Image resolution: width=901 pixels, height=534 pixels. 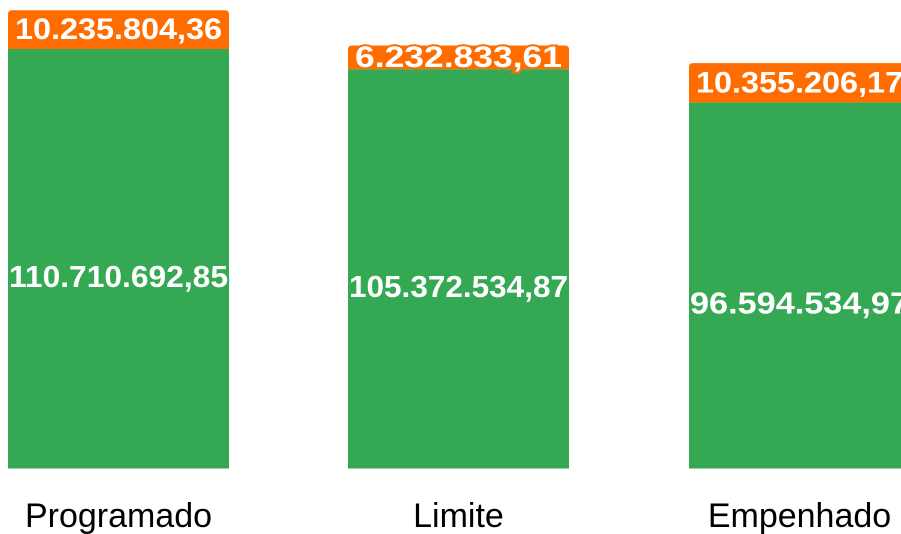 I want to click on data-label-limite-base: 105.372.534,87, so click(x=458, y=286).